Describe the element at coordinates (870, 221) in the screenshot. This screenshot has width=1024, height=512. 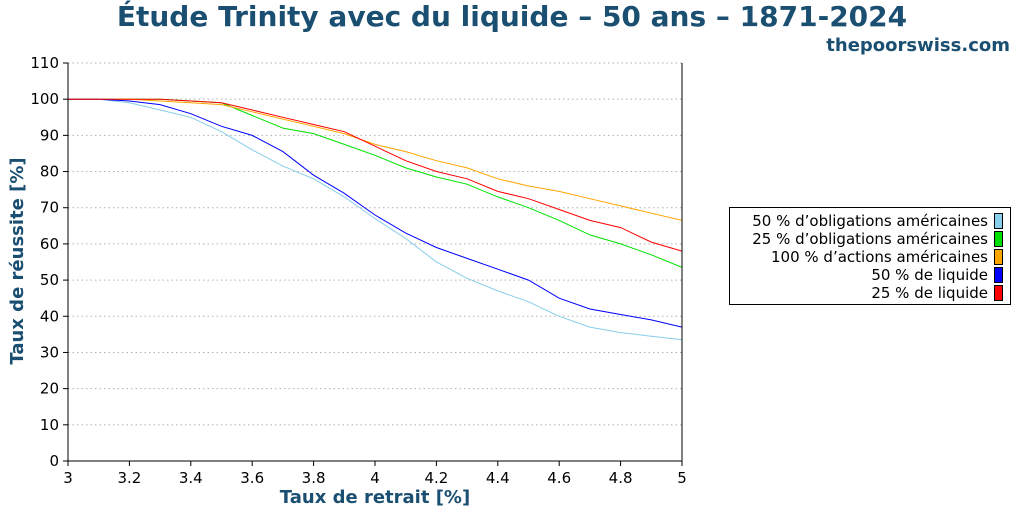
I see `legend-label: 50 % d’obligations américaines` at that location.